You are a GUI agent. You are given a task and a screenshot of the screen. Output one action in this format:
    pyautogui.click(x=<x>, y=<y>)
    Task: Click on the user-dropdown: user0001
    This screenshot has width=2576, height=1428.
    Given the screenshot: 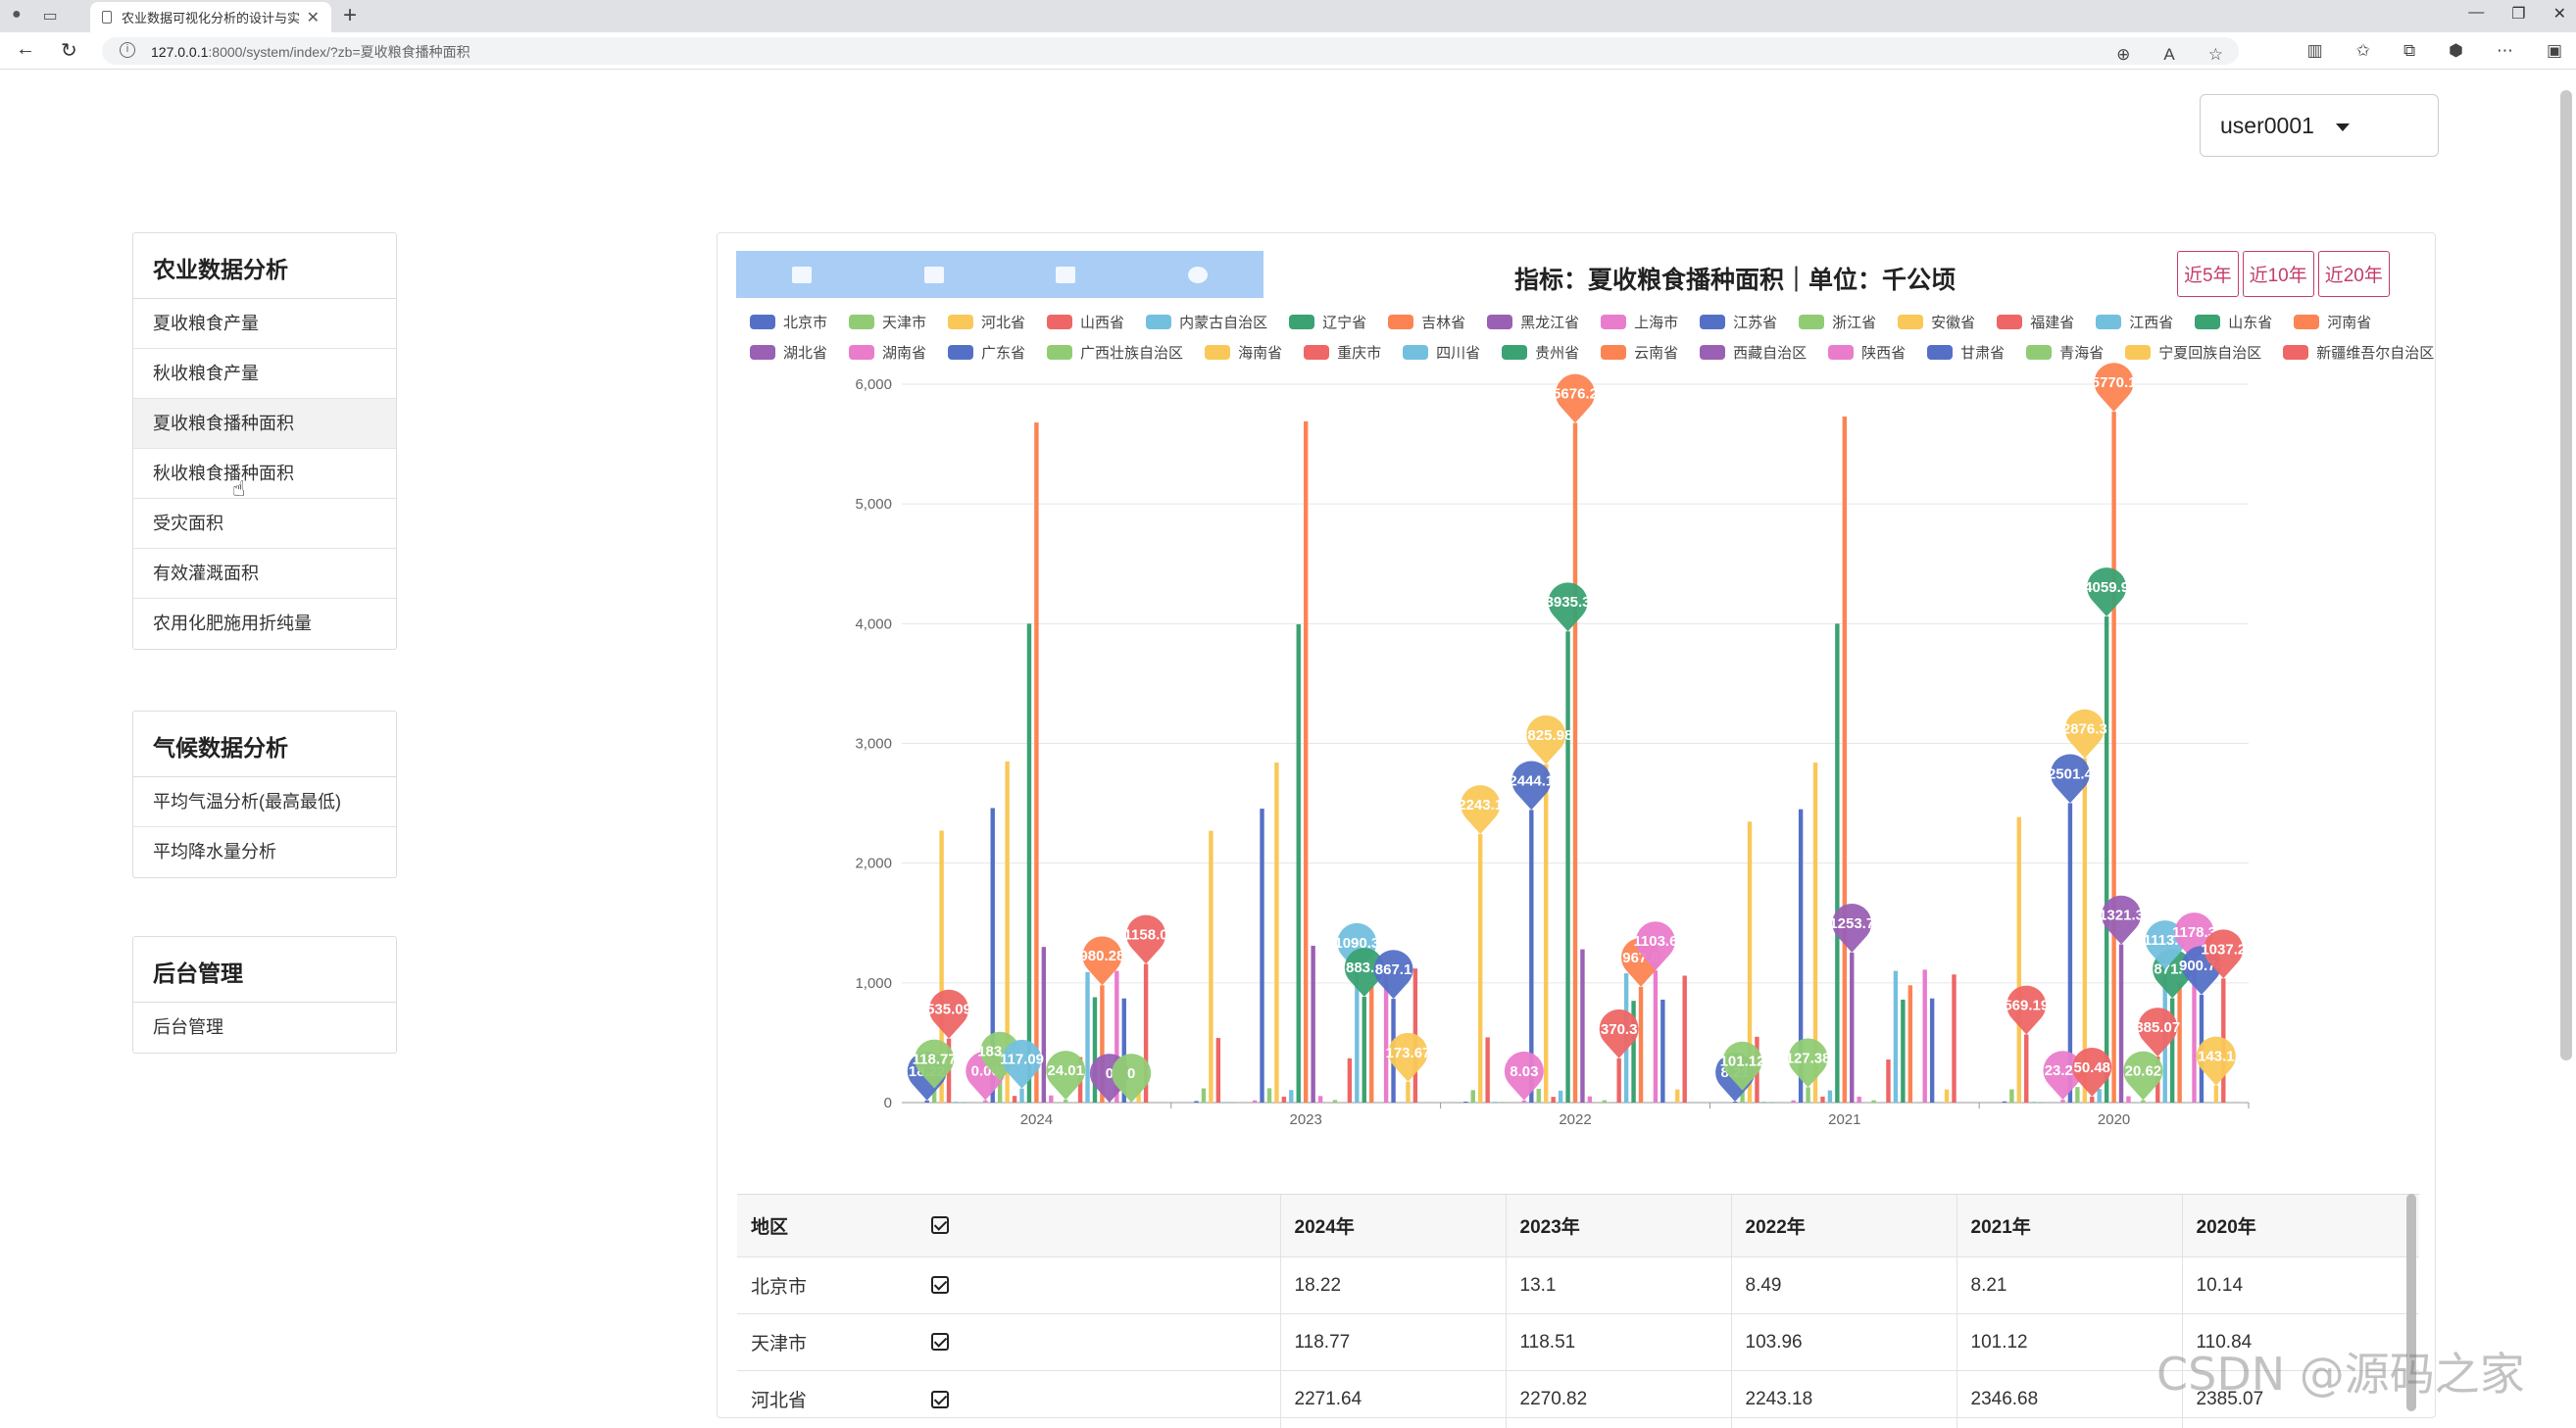 What is the action you would take?
    pyautogui.click(x=2319, y=125)
    